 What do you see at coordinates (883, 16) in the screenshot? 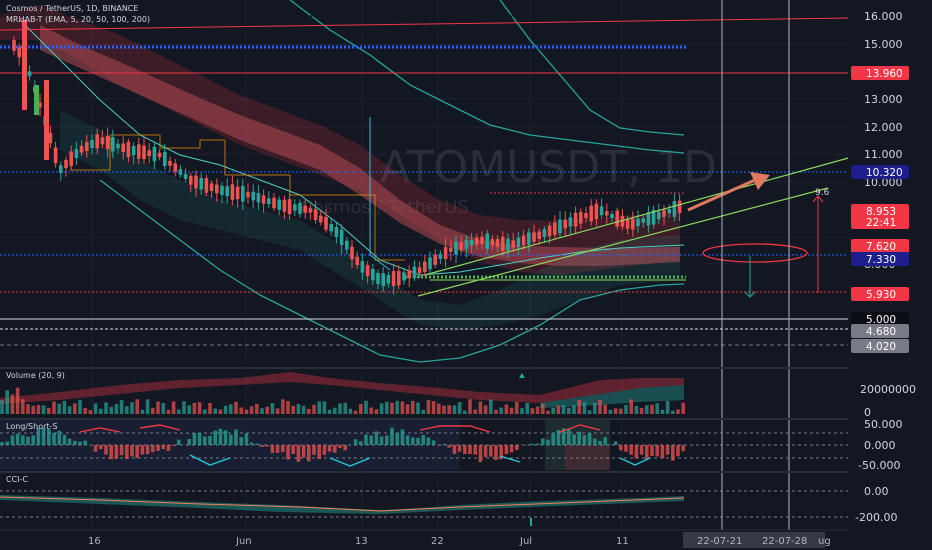
I see `price-tick: 16.000` at bounding box center [883, 16].